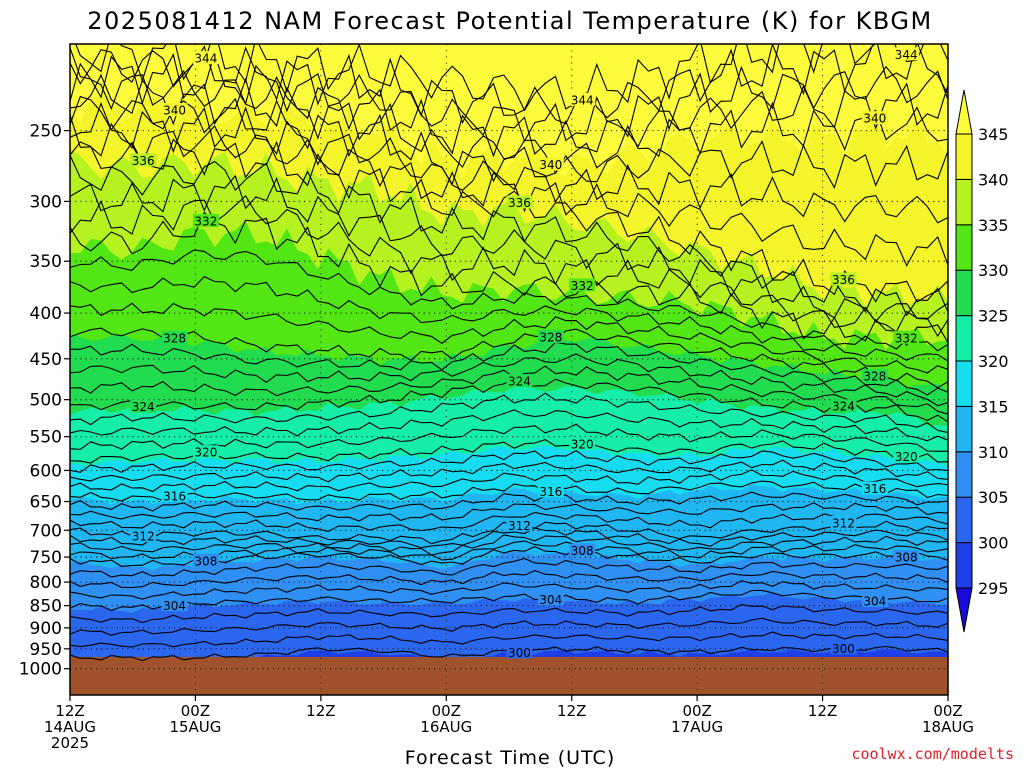  I want to click on contour-label: 336, so click(843, 280).